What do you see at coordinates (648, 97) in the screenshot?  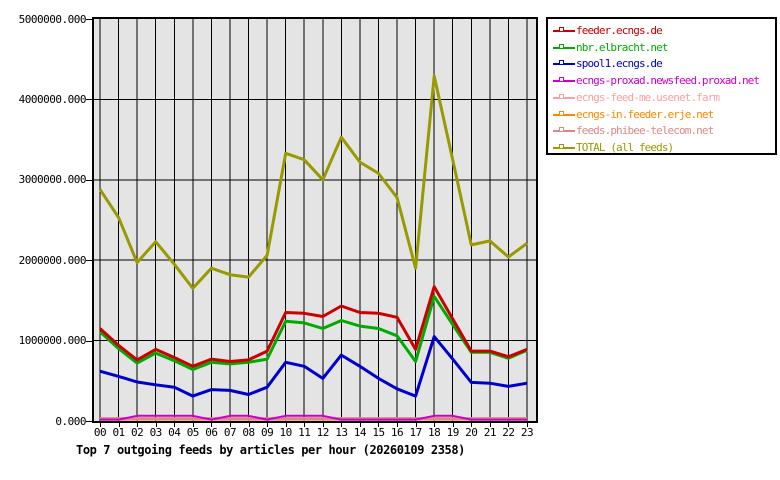 I see `legend-label: ecngs-feed-me.usenet.farm` at bounding box center [648, 97].